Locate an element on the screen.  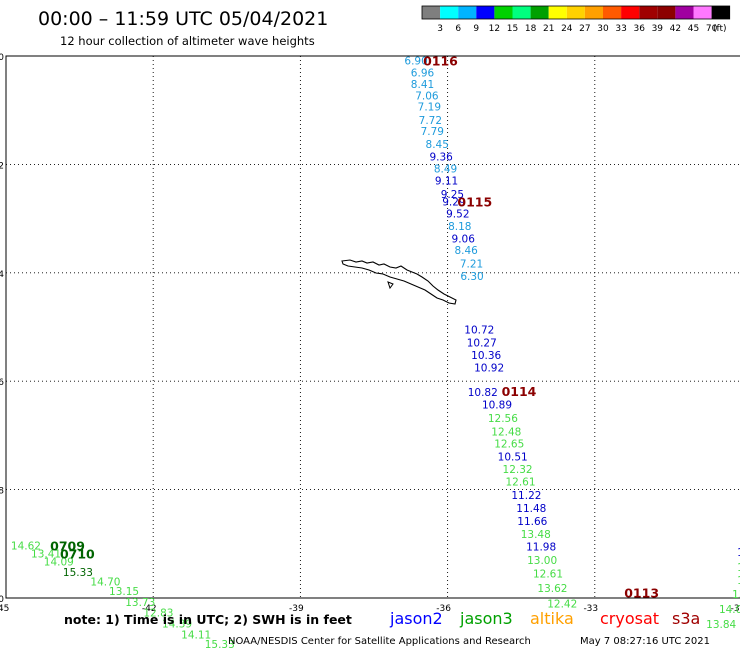
wave-height-value: 11 is located at coordinates (738, 553).